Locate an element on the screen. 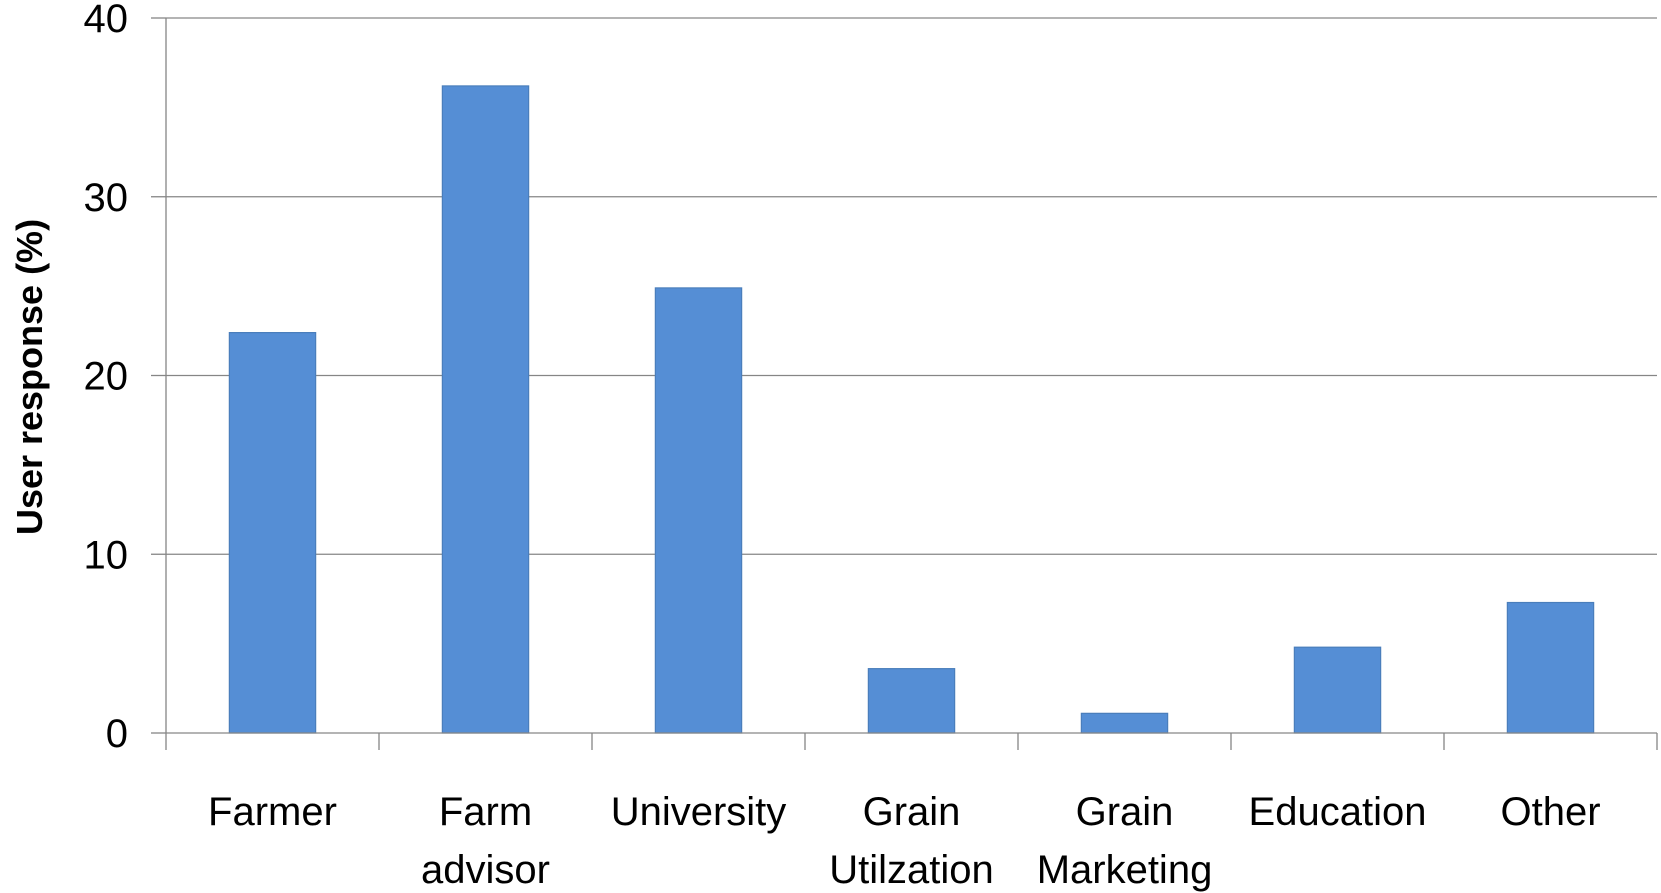  y-tick-label: 40 is located at coordinates (106, 20).